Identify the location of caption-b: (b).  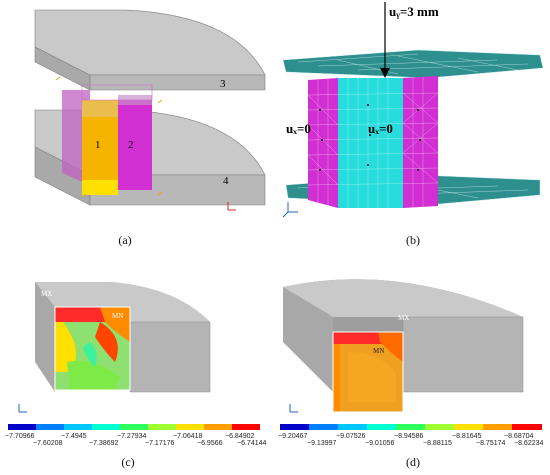
(413, 240).